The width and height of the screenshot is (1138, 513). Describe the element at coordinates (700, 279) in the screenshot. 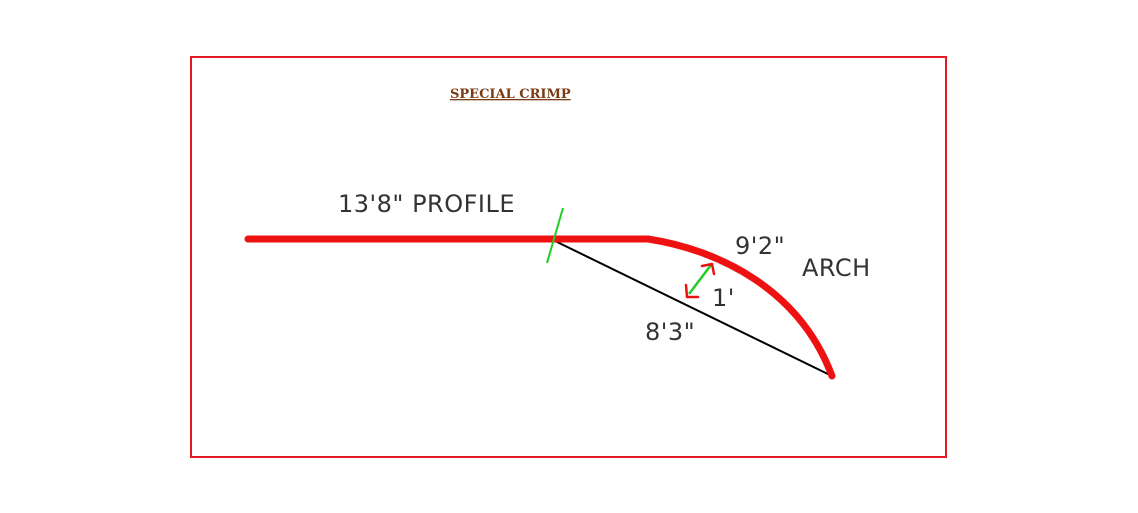

I see `rise-arrow` at that location.